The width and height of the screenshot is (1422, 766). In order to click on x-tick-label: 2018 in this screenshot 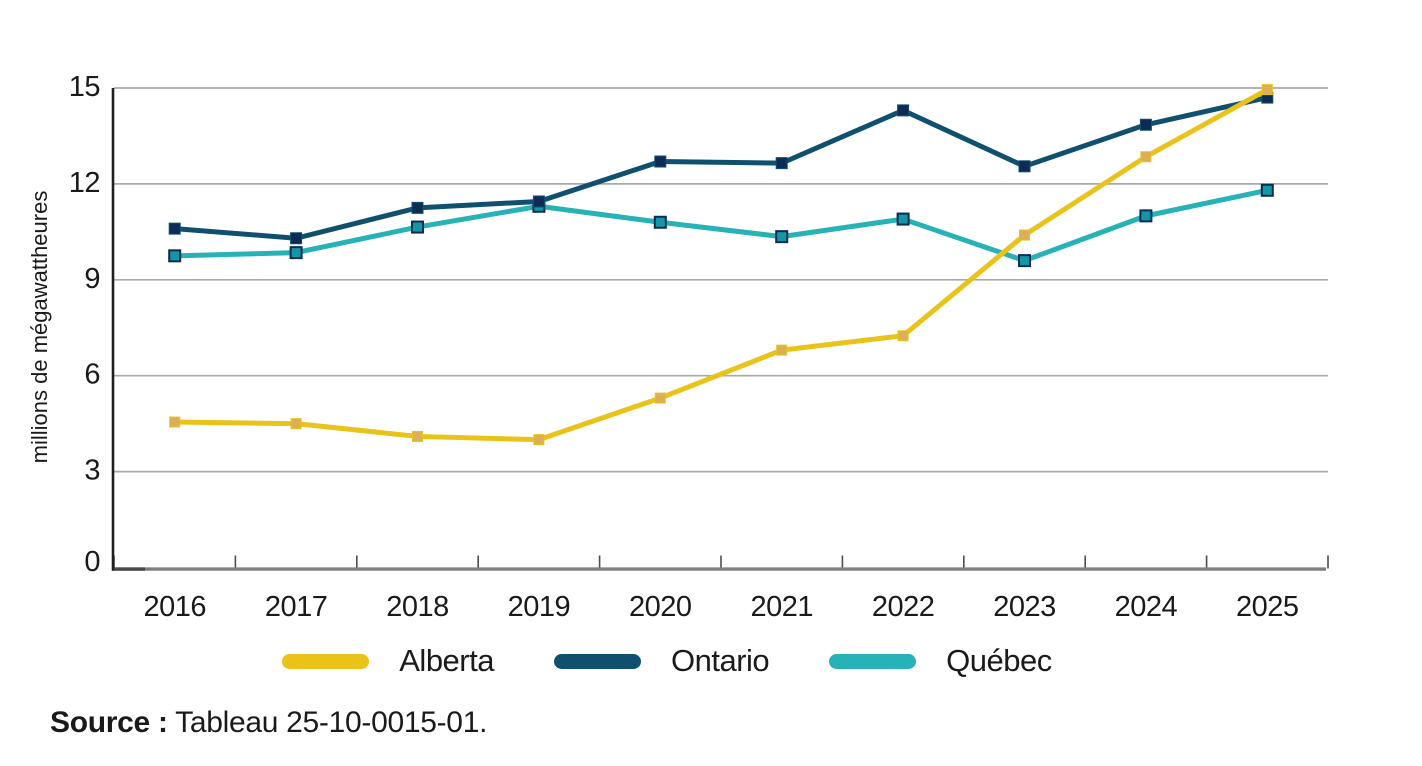, I will do `click(417, 607)`.